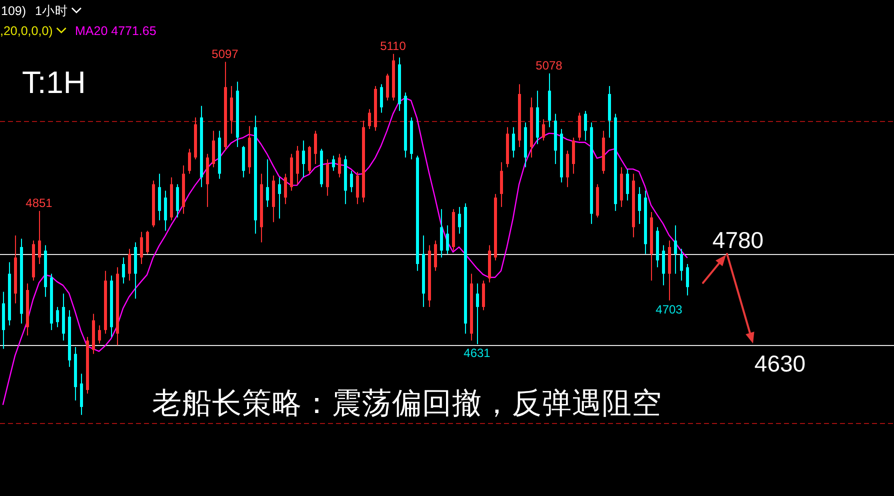 This screenshot has height=496, width=894. What do you see at coordinates (13, 11) in the screenshot?
I see `annotation: 109)` at bounding box center [13, 11].